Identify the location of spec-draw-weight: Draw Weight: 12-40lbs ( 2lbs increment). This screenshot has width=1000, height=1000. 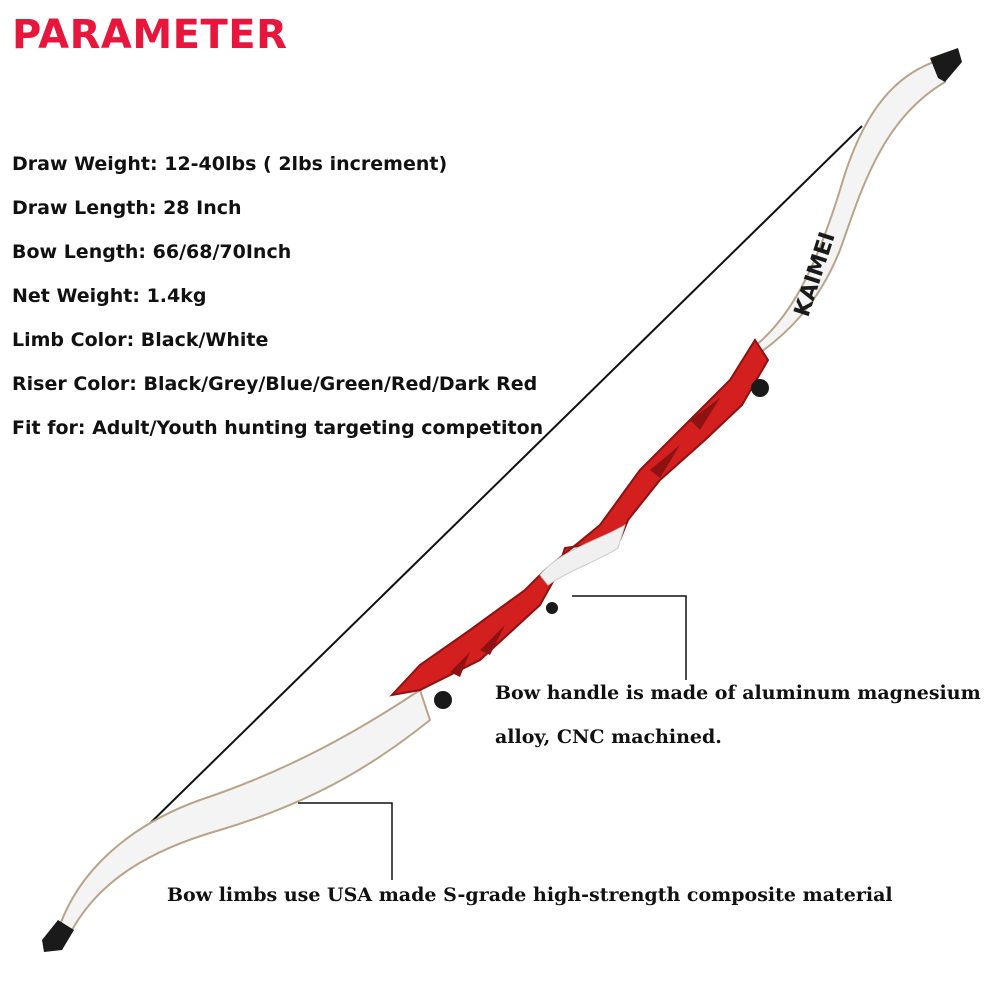
(230, 164).